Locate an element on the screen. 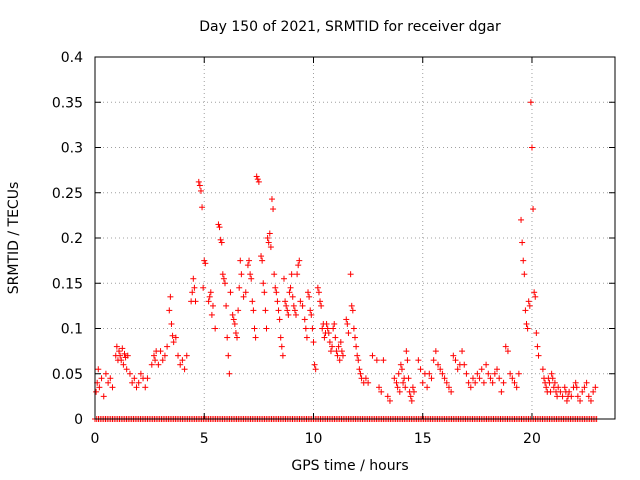 The width and height of the screenshot is (640, 480). x-tick-label: 5 is located at coordinates (204, 439).